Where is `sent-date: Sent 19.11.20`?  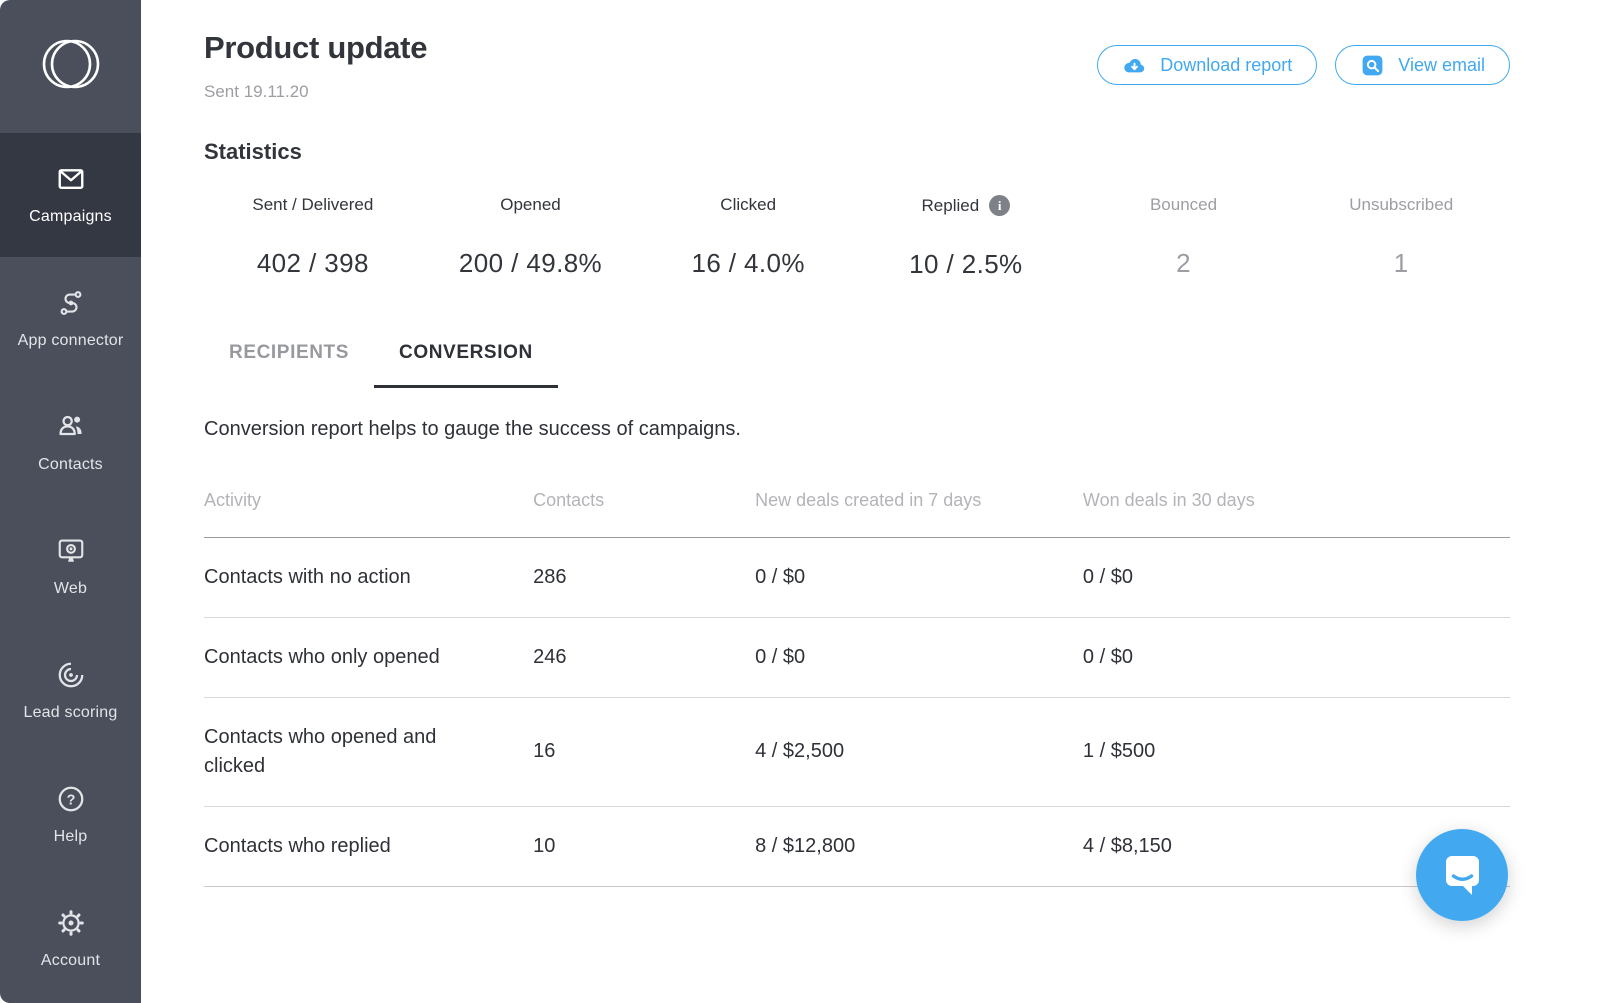 sent-date: Sent 19.11.20 is located at coordinates (256, 91).